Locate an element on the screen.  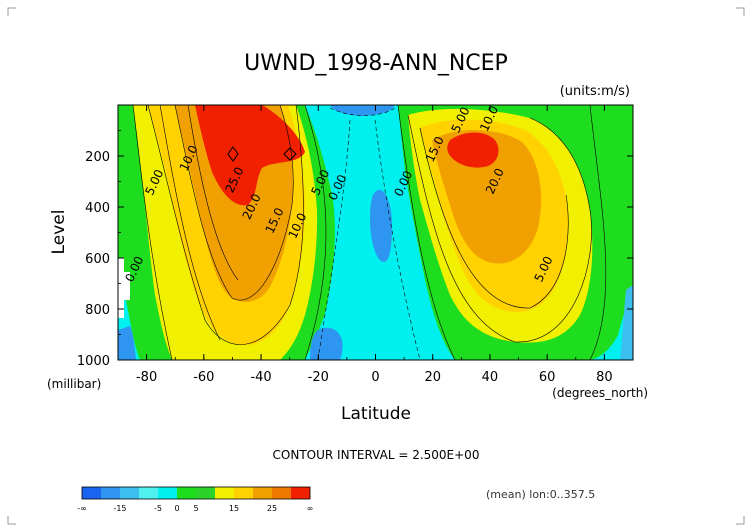
easterly-cell-low is located at coordinates (326, 343).